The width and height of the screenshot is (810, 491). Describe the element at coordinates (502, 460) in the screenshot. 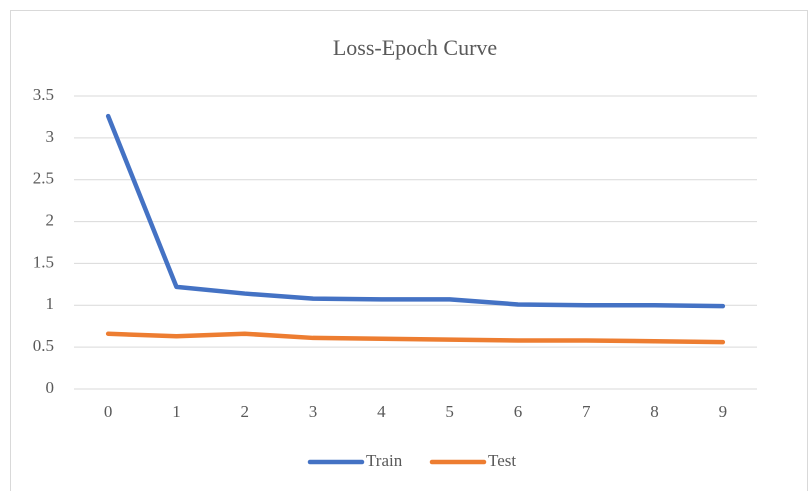

I see `legend-label: Test` at that location.